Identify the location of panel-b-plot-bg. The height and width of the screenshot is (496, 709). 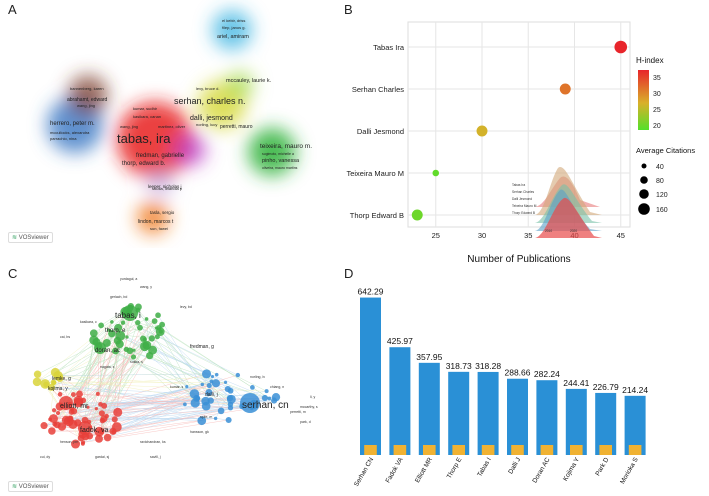
(519, 124).